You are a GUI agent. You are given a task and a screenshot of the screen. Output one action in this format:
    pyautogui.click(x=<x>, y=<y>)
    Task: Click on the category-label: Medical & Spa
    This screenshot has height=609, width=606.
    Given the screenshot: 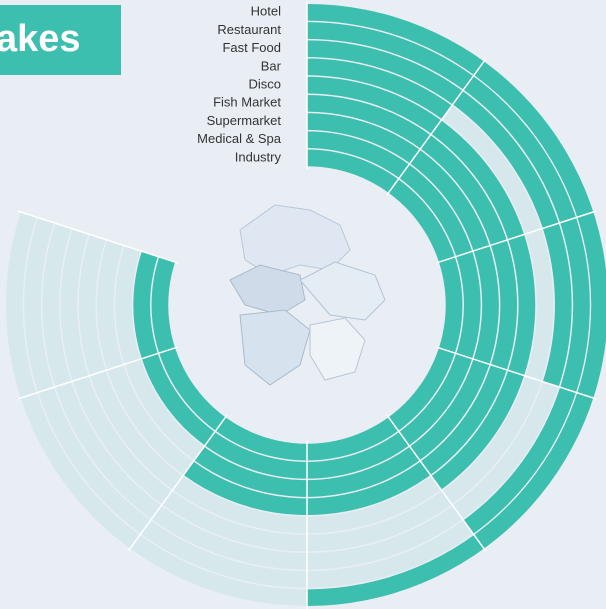 What is the action you would take?
    pyautogui.click(x=239, y=138)
    